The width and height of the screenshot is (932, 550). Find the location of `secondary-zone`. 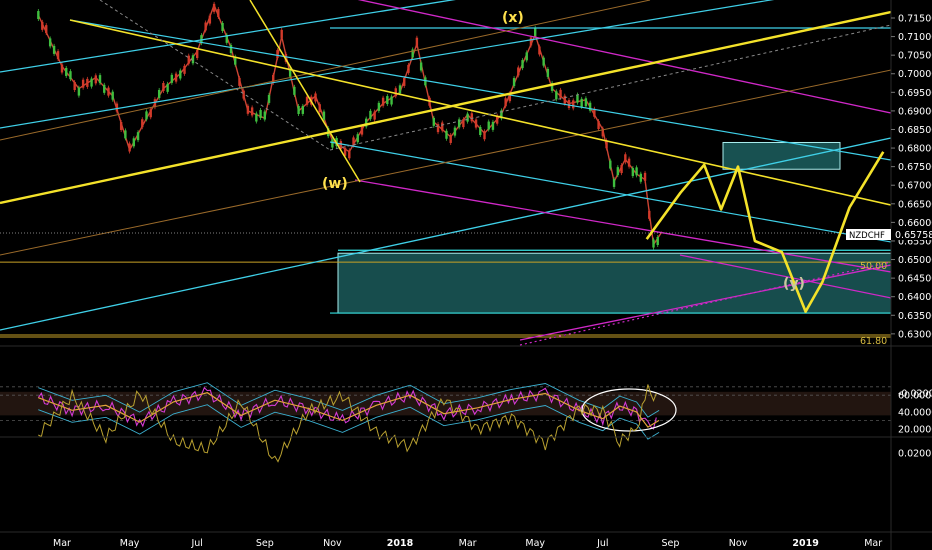

secondary-zone is located at coordinates (781, 155).